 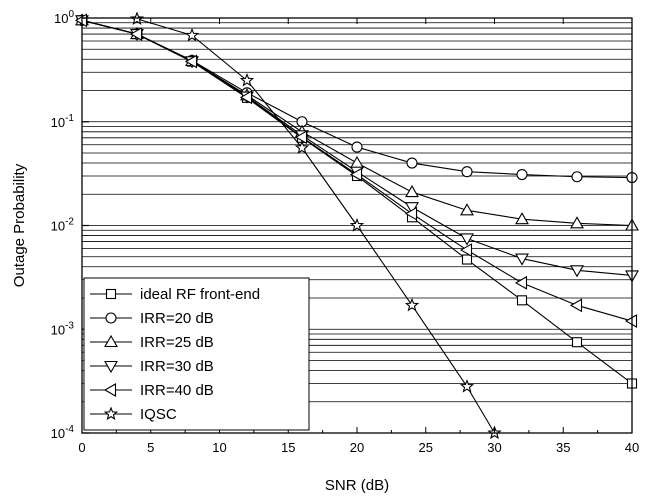 What do you see at coordinates (632, 447) in the screenshot?
I see `x-tick-label: 40` at bounding box center [632, 447].